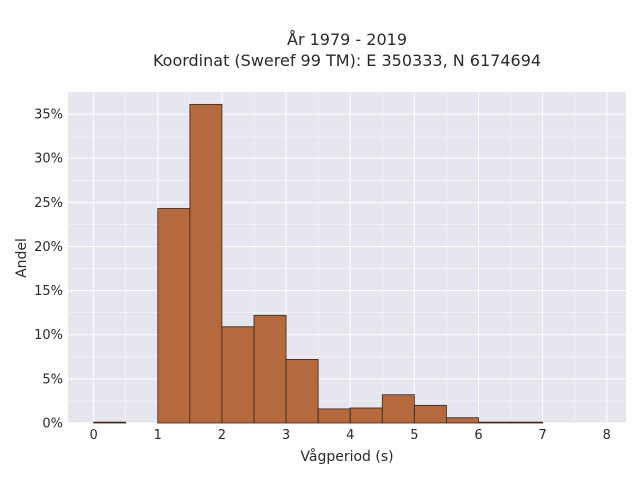  I want to click on x-tick-label: 8, so click(607, 435).